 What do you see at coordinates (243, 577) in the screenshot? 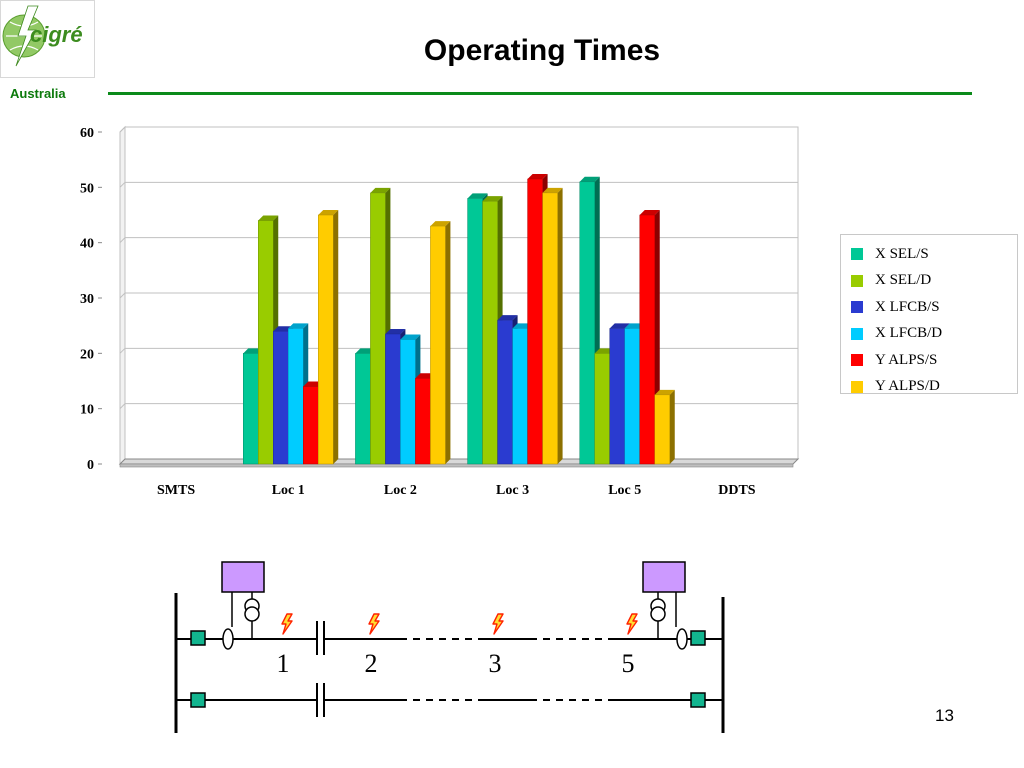
I see `left-relay-box` at bounding box center [243, 577].